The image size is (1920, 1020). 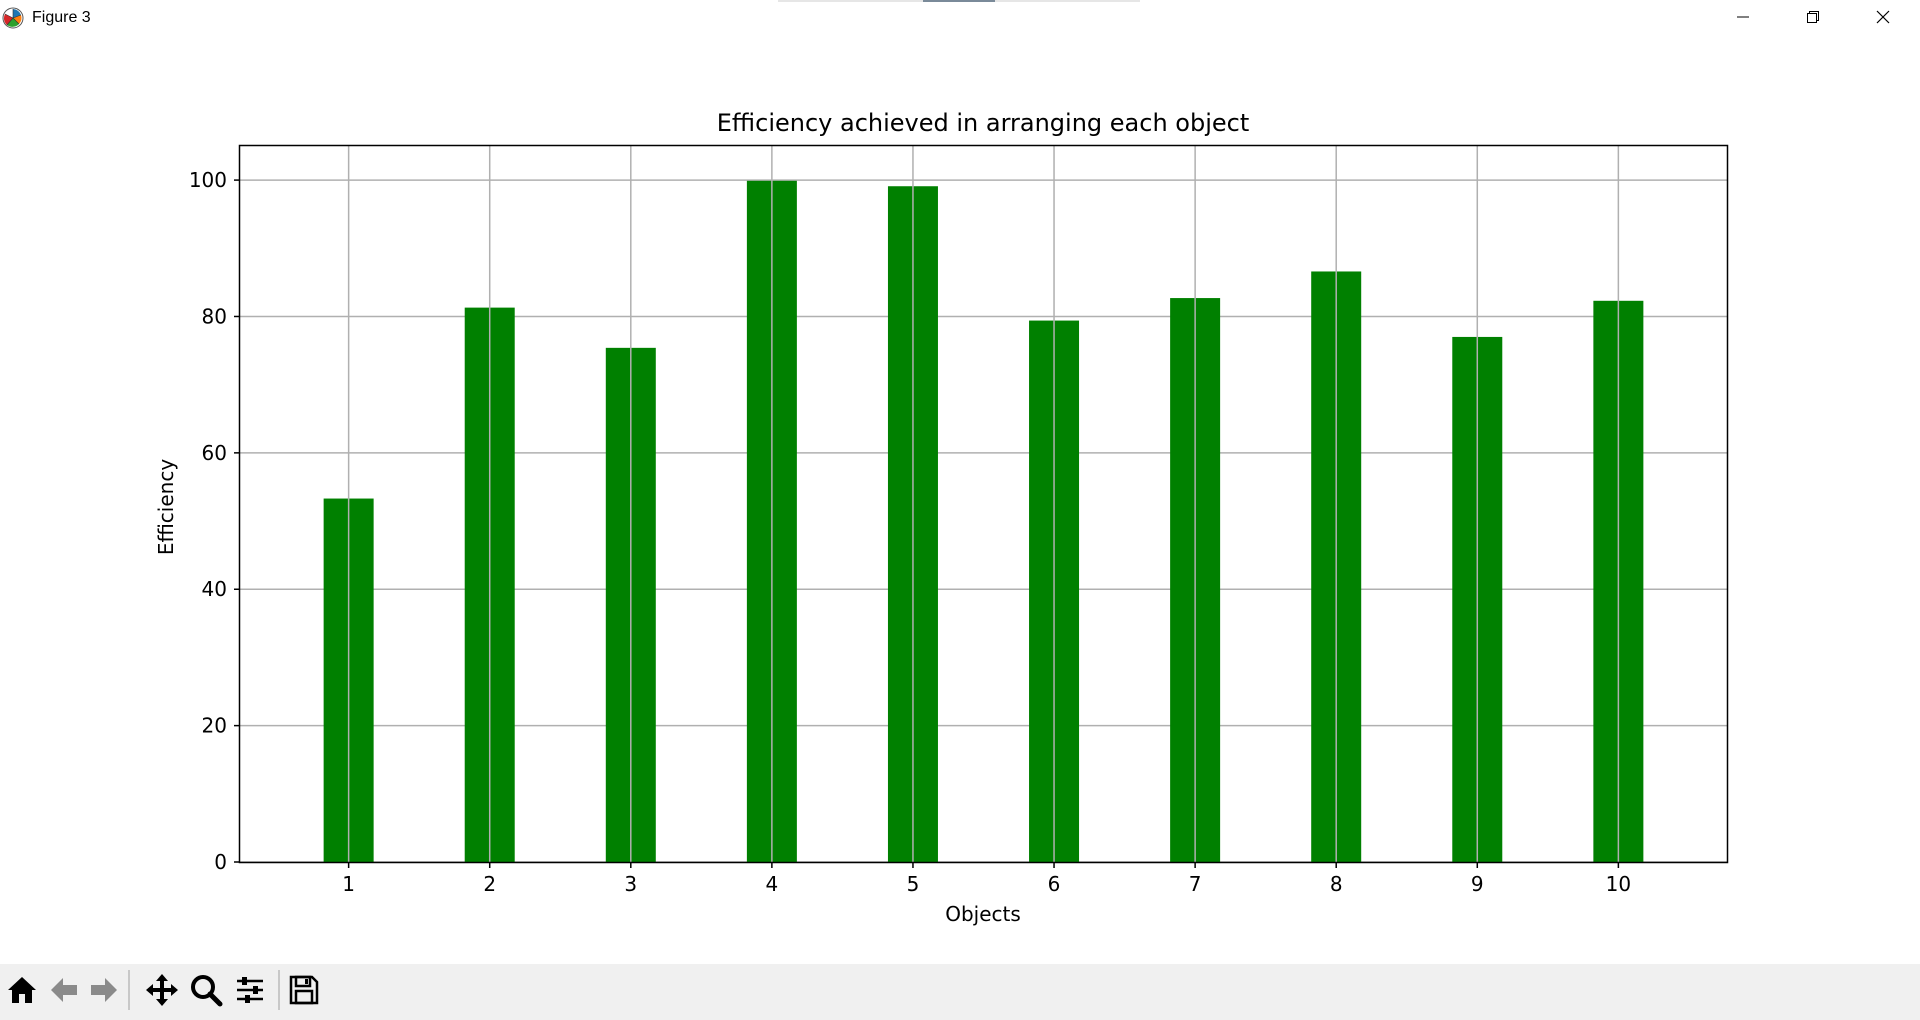 I want to click on forward-icon, so click(x=104, y=990).